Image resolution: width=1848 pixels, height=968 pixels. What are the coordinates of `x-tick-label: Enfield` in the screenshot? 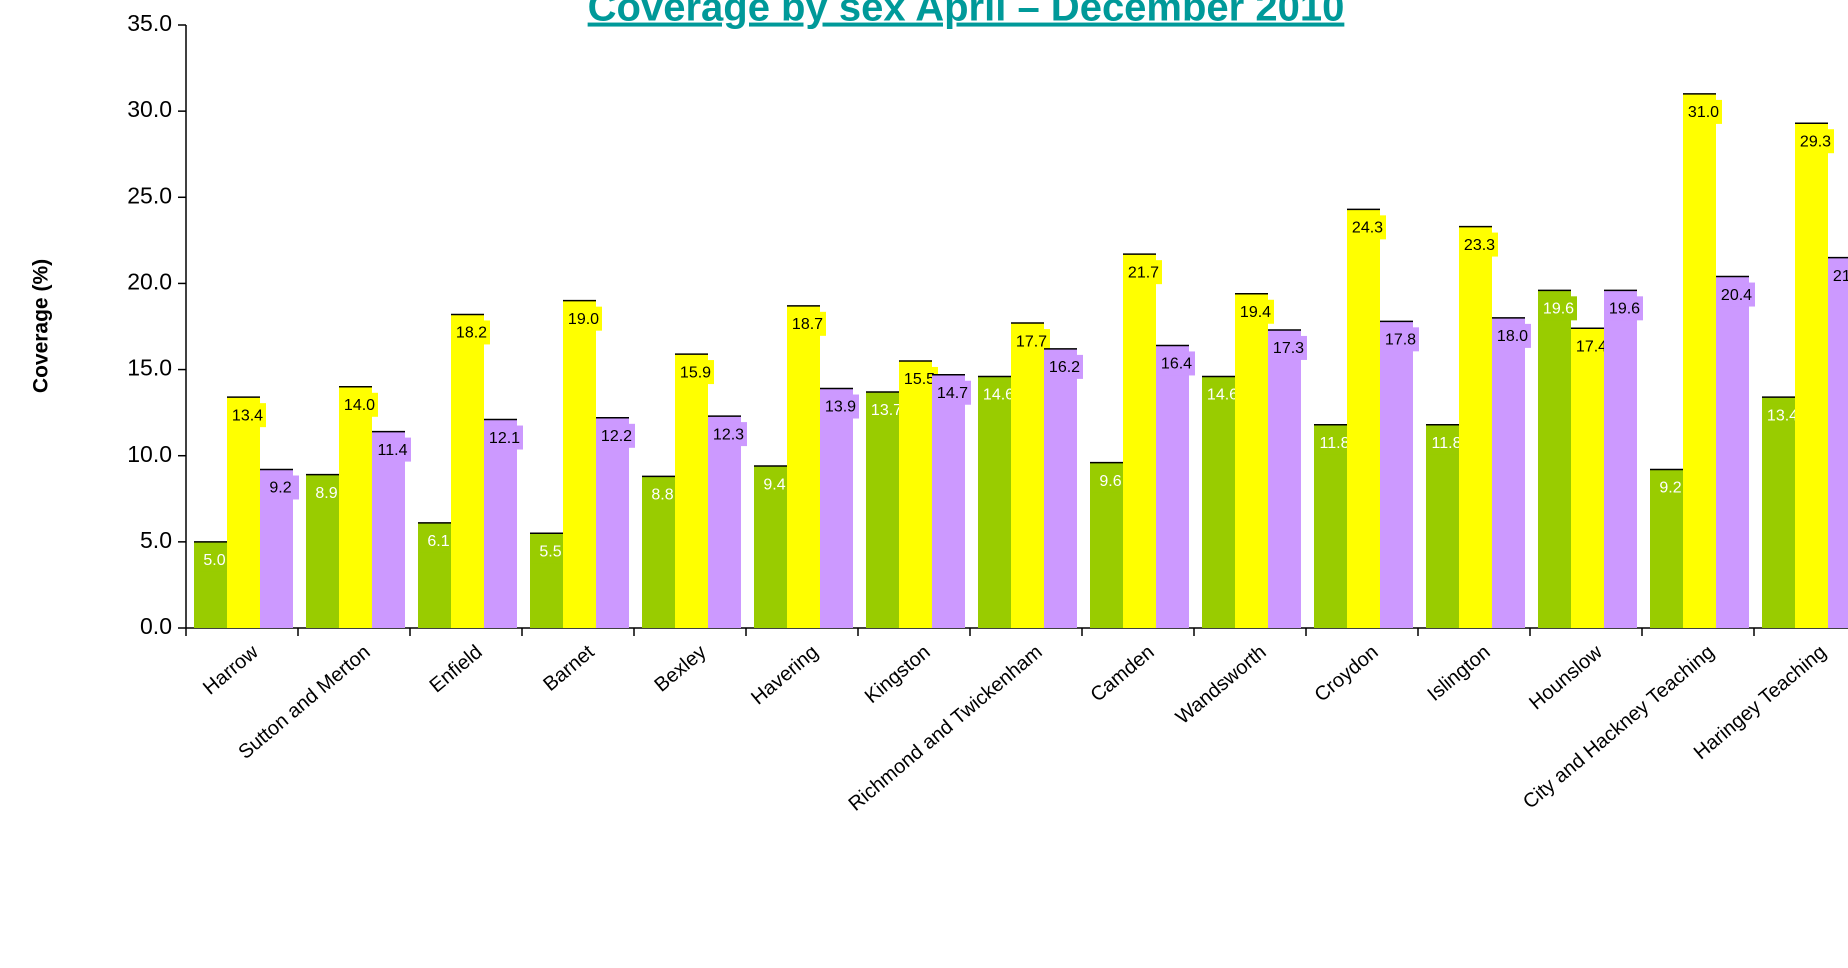 It's located at (456, 669).